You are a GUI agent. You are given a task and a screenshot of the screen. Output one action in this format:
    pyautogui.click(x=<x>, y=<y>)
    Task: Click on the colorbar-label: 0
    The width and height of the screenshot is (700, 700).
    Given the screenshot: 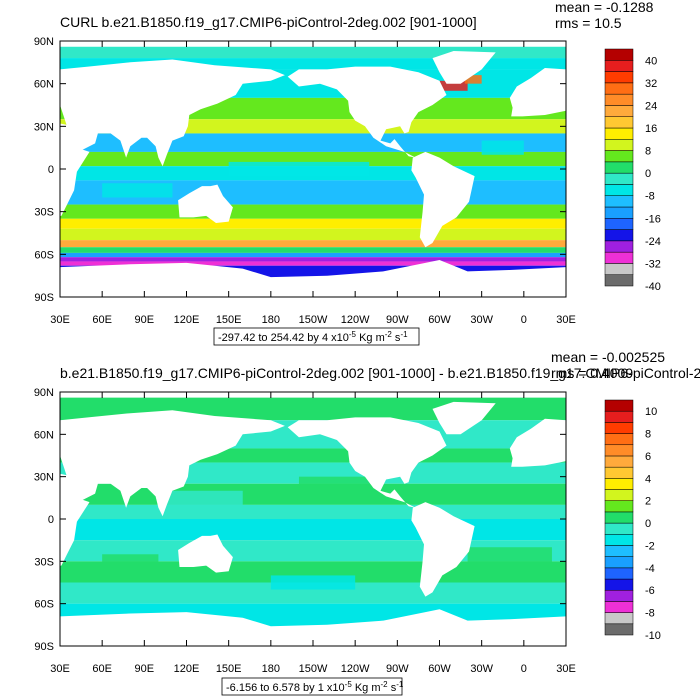 What is the action you would take?
    pyautogui.click(x=648, y=524)
    